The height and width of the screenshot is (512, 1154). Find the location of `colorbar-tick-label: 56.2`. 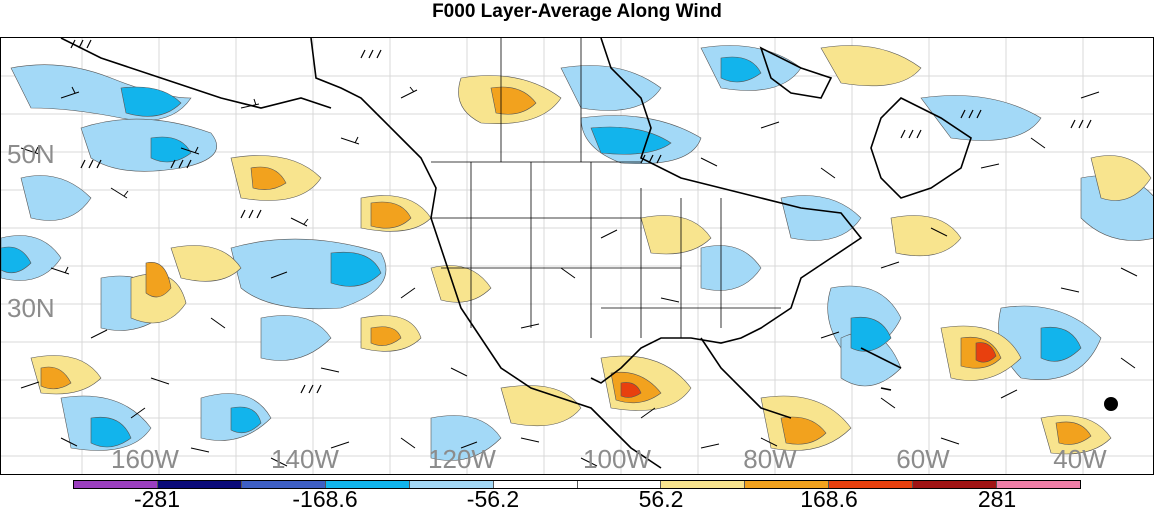

colorbar-tick-label: 56.2 is located at coordinates (661, 499).